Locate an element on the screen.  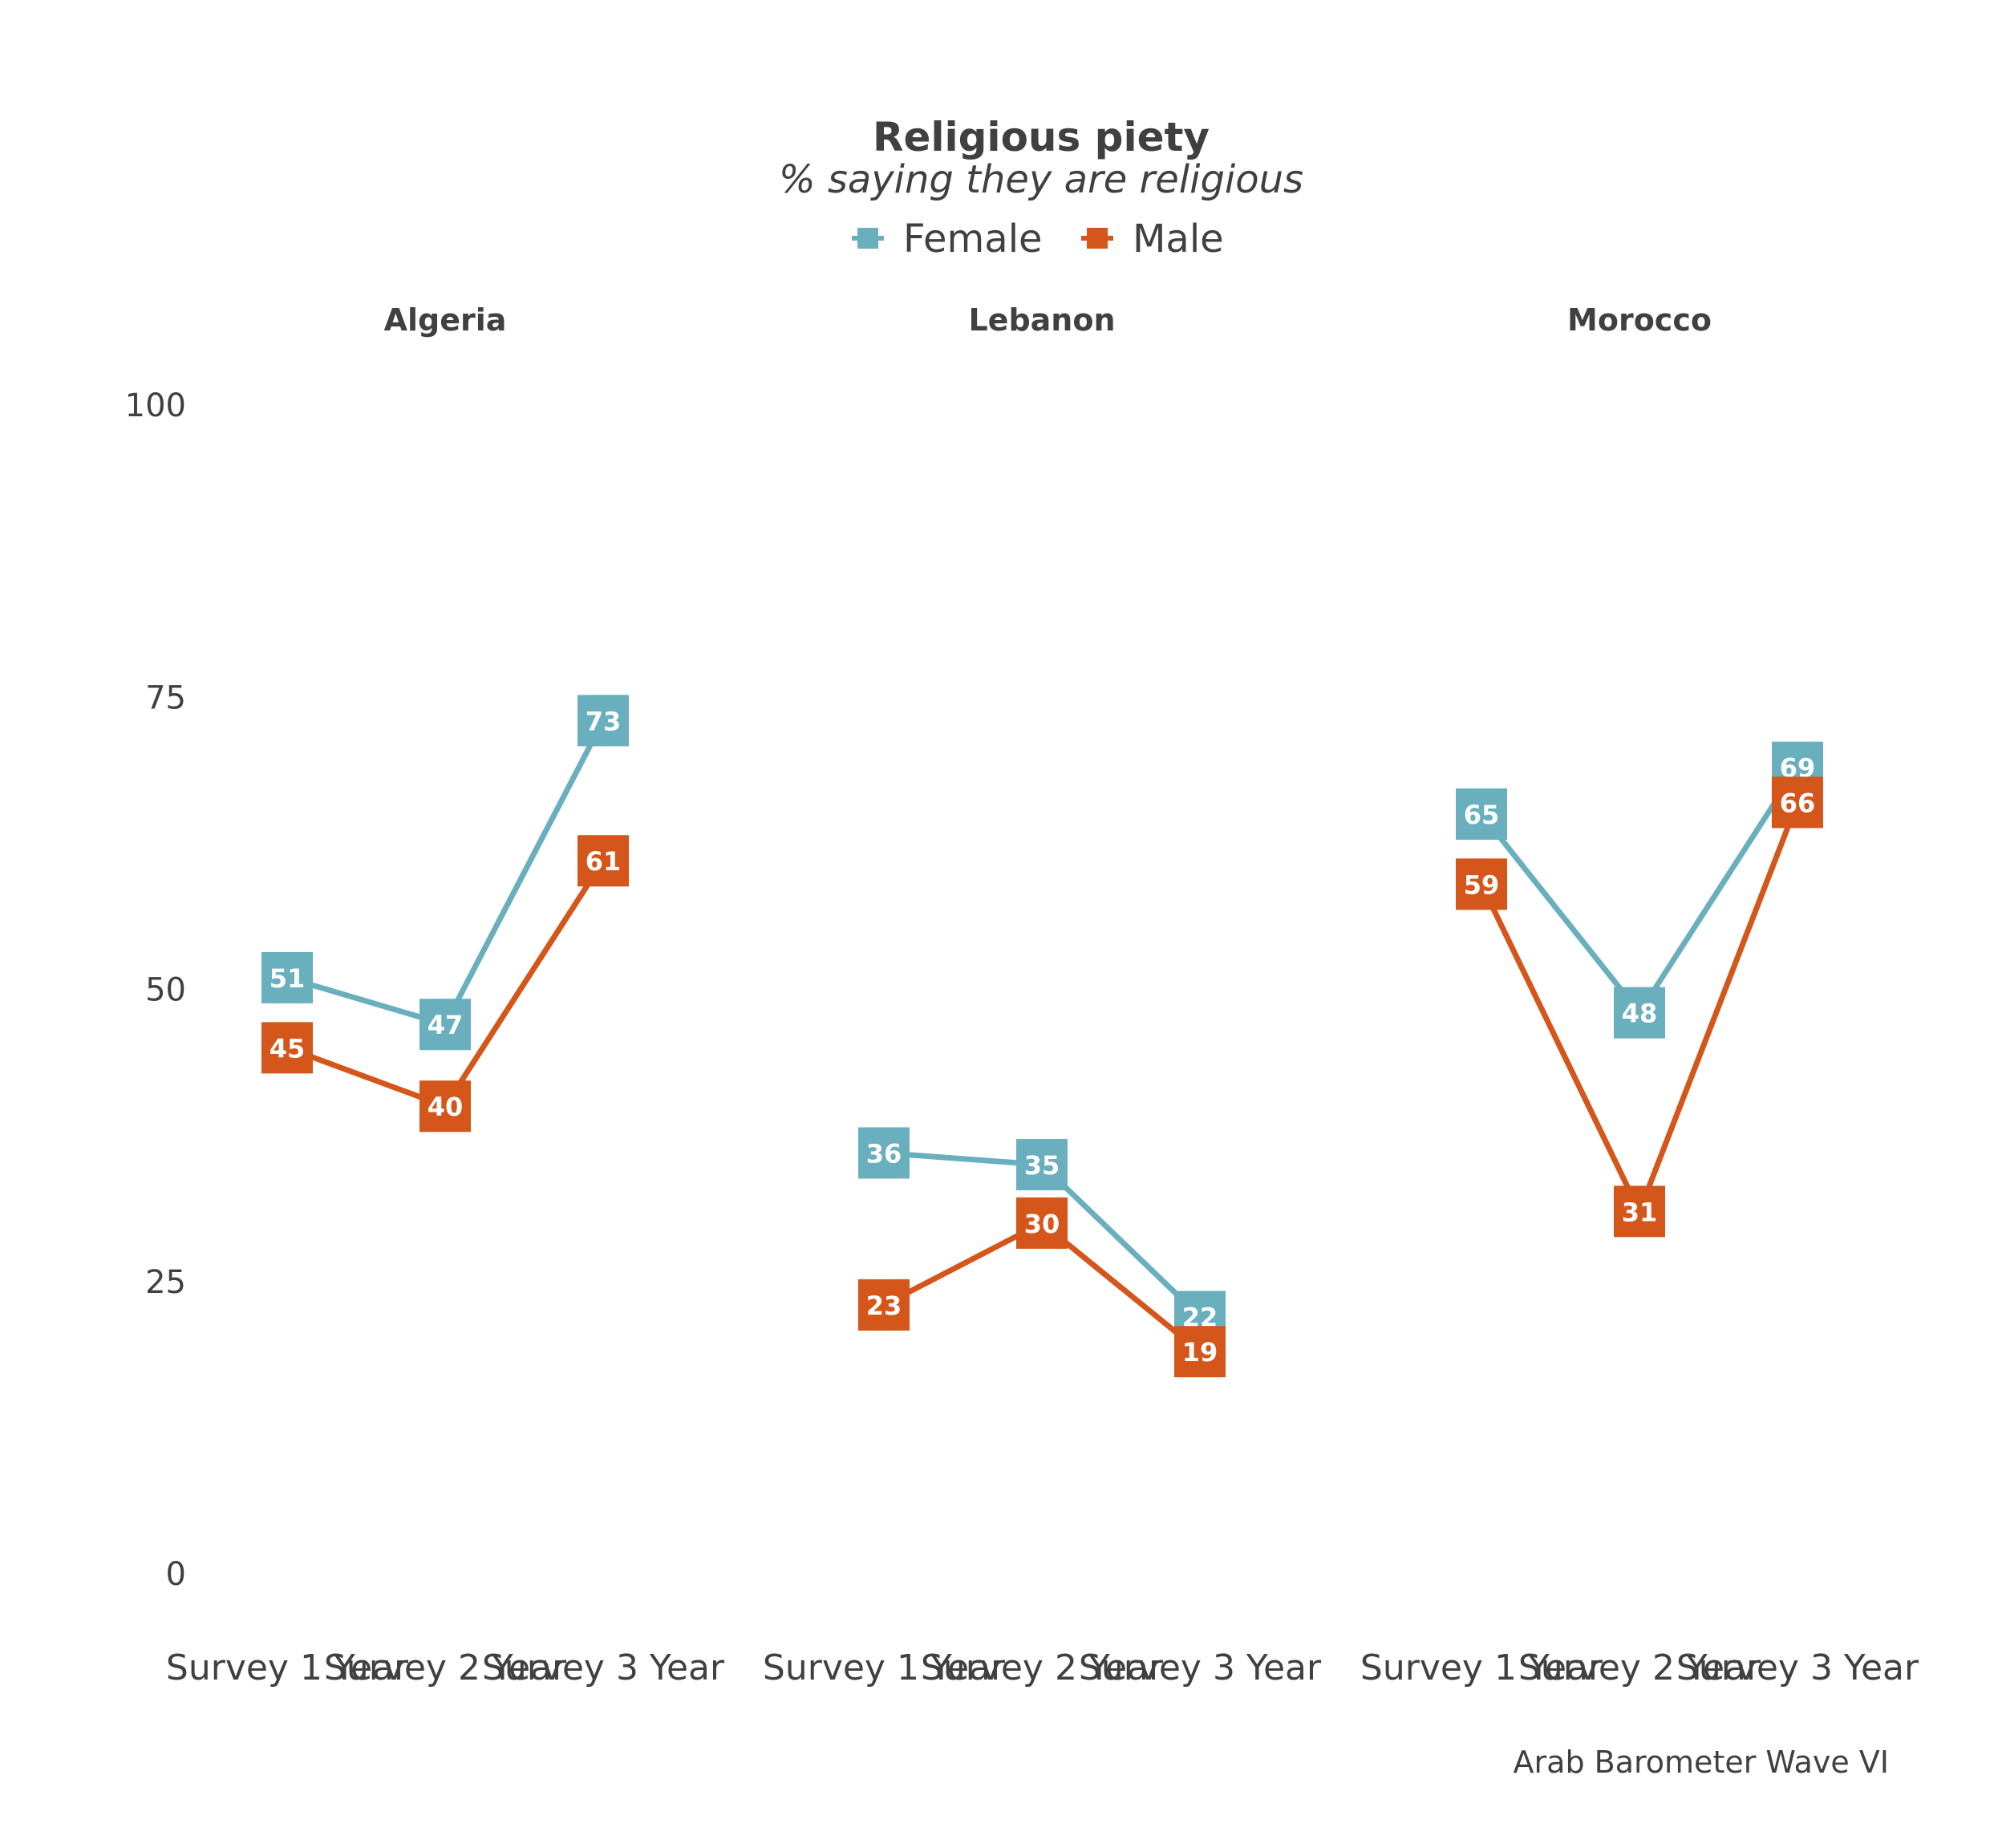
data-label: 40 is located at coordinates (446, 1107).